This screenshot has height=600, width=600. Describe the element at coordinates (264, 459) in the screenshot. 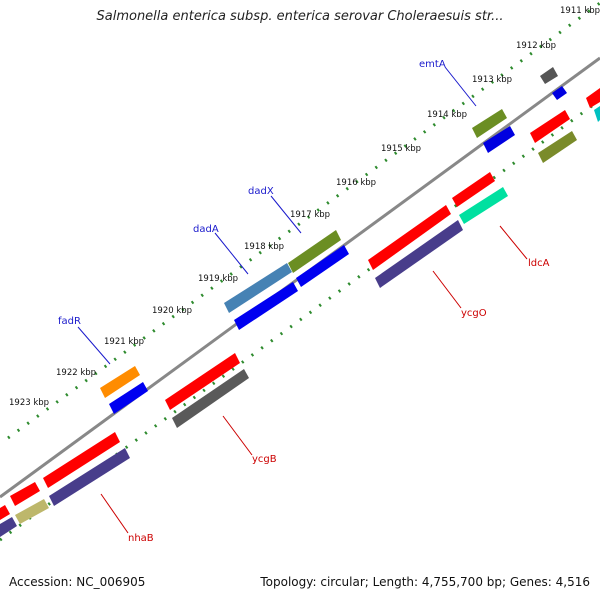

I see `gene-label-ycgB: ycgB` at that location.